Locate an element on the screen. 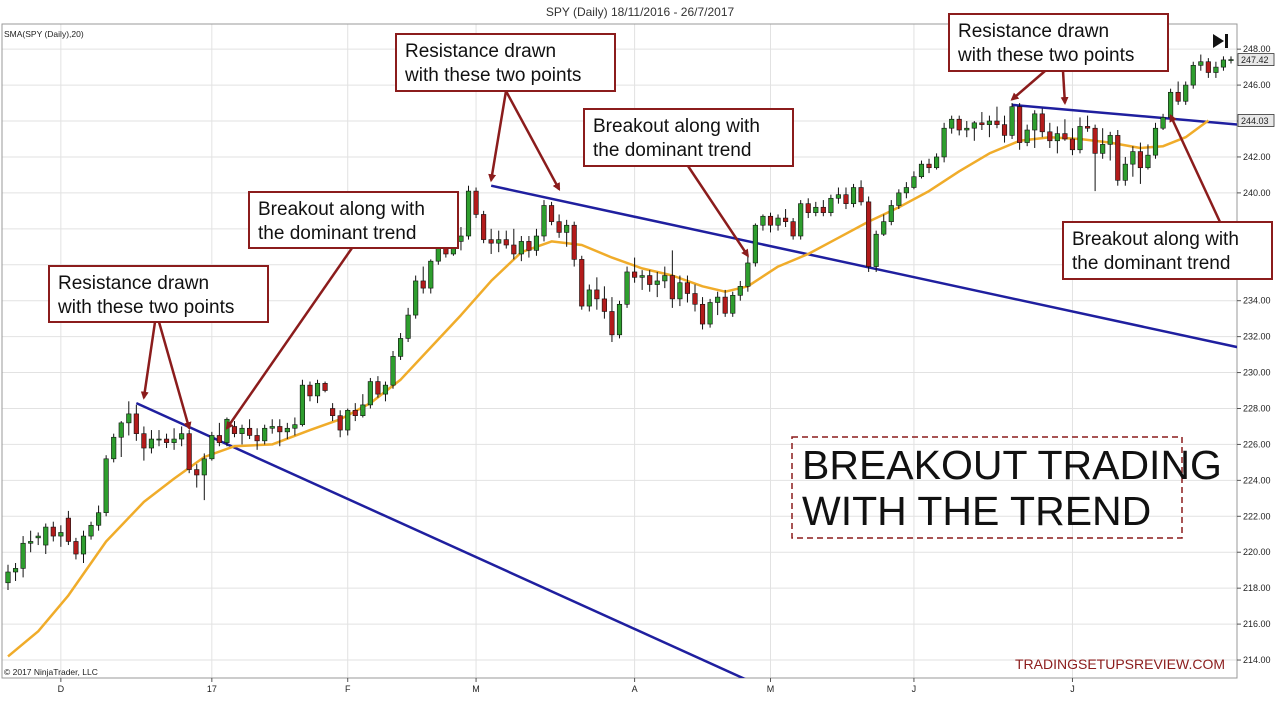 This screenshot has width=1280, height=722. annotation-text: Breakout along with is located at coordinates (341, 209).